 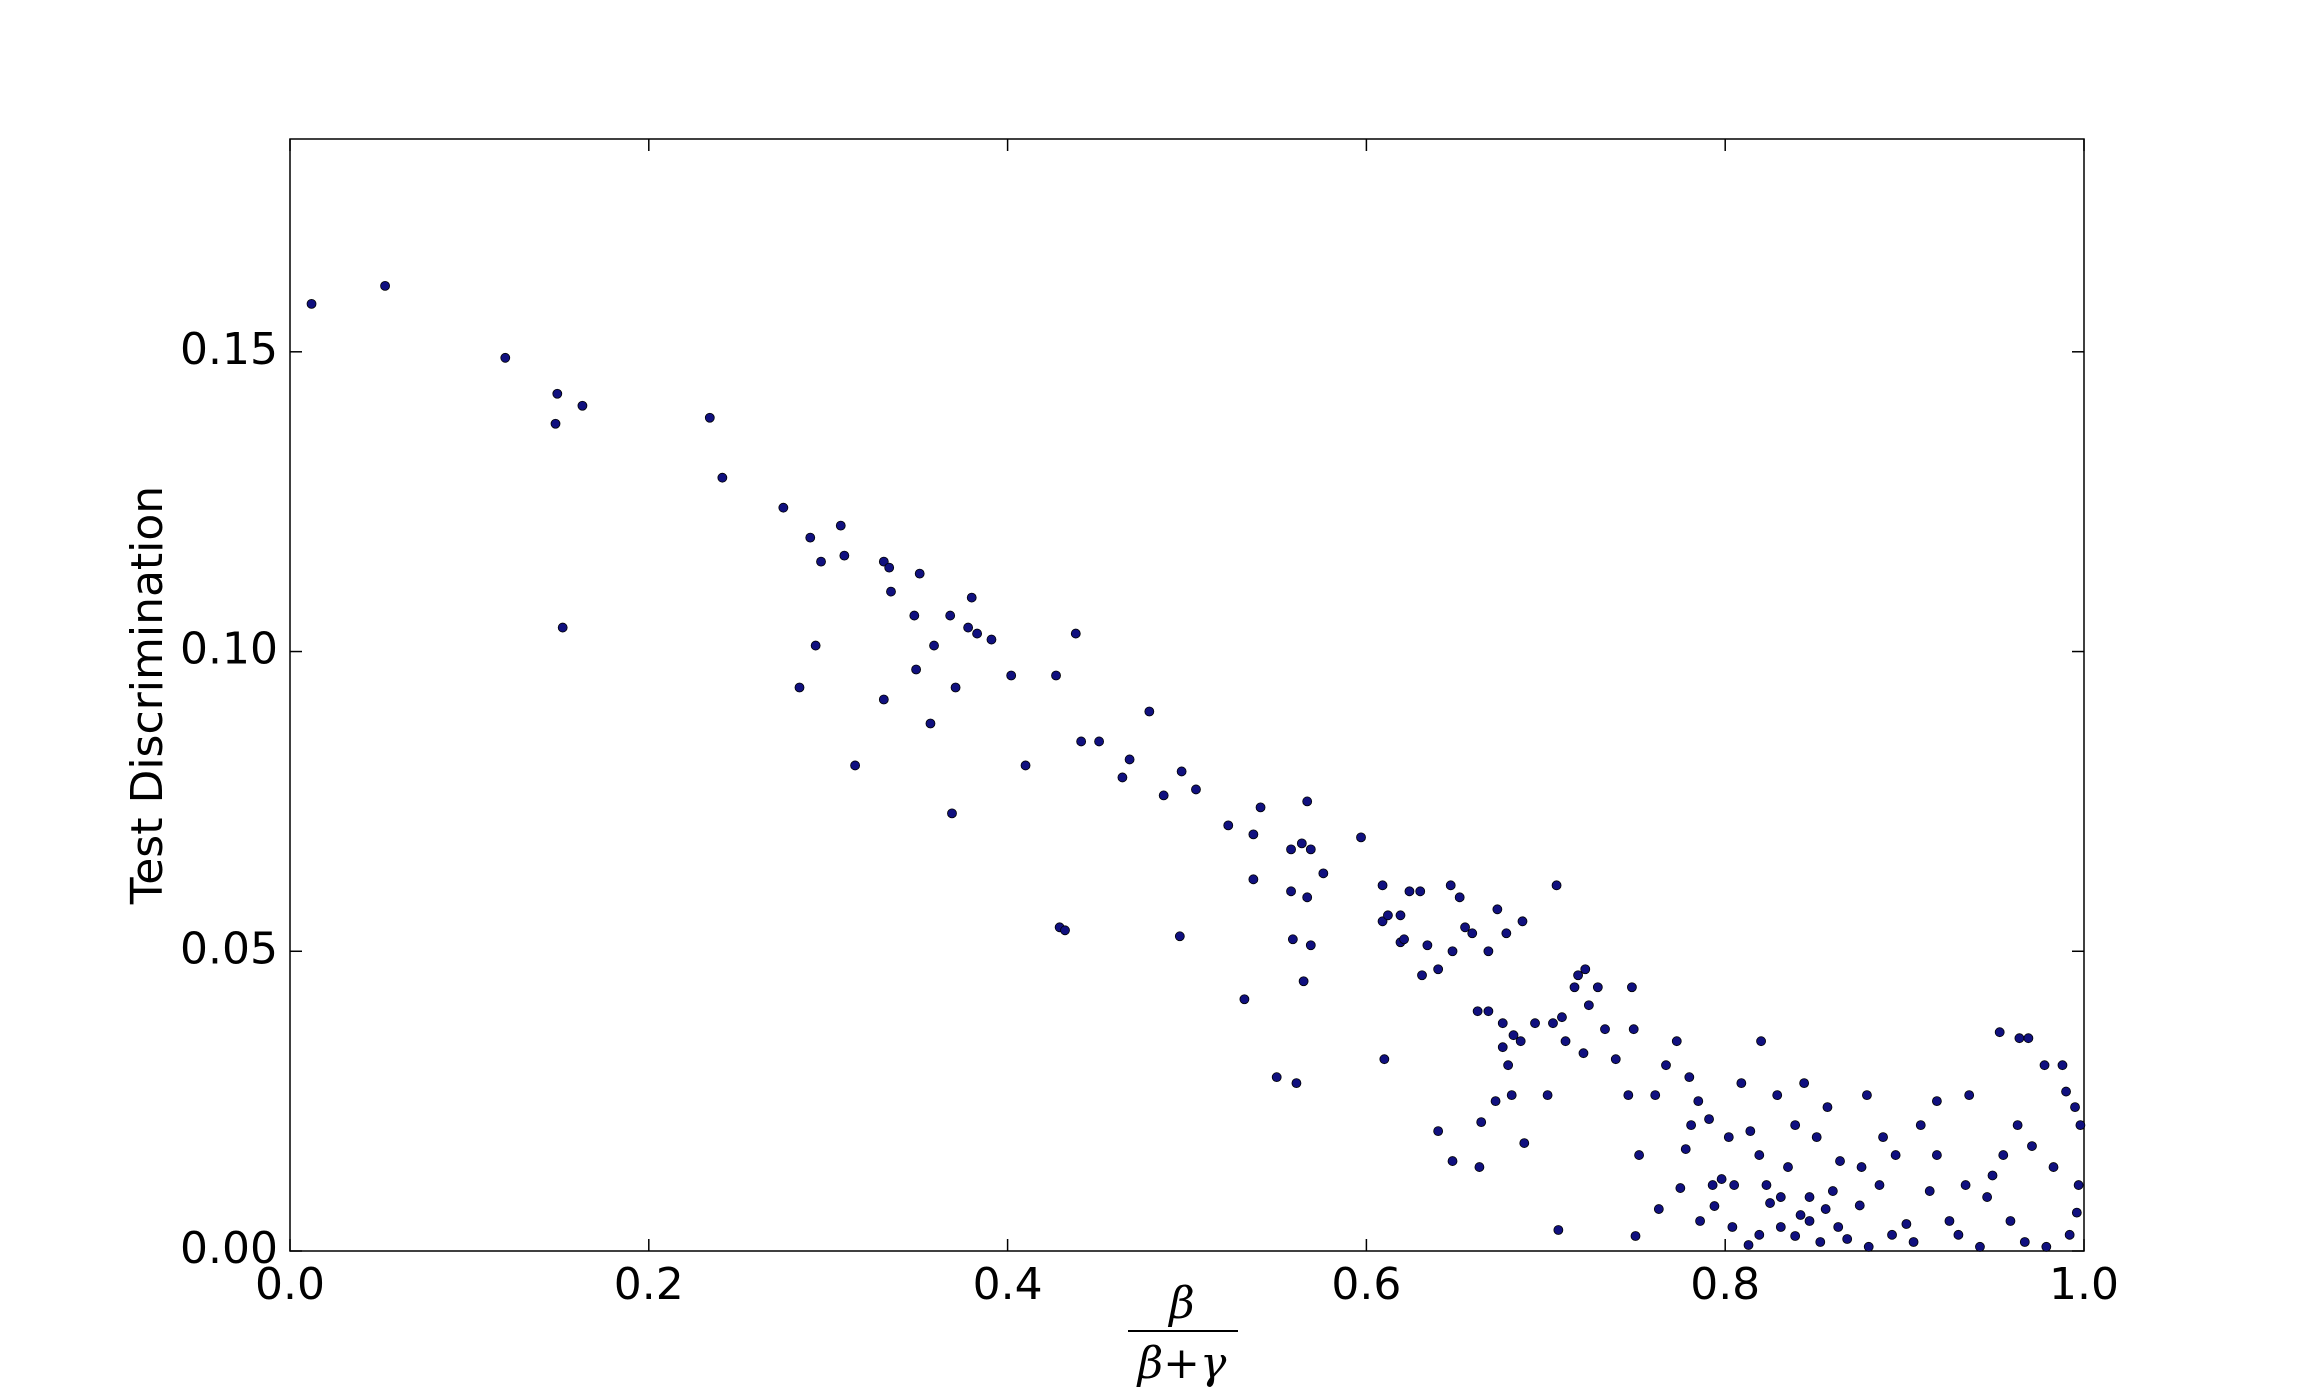 What do you see at coordinates (147, 695) in the screenshot?
I see `y-axis-label: Test Discrimination` at bounding box center [147, 695].